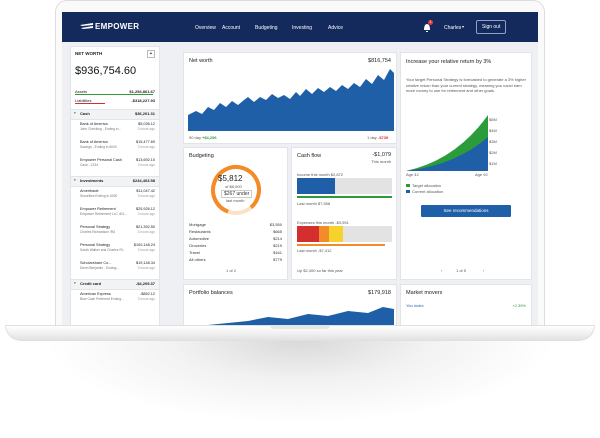  Describe the element at coordinates (461, 270) in the screenshot. I see `pager: 1 of 5` at that location.